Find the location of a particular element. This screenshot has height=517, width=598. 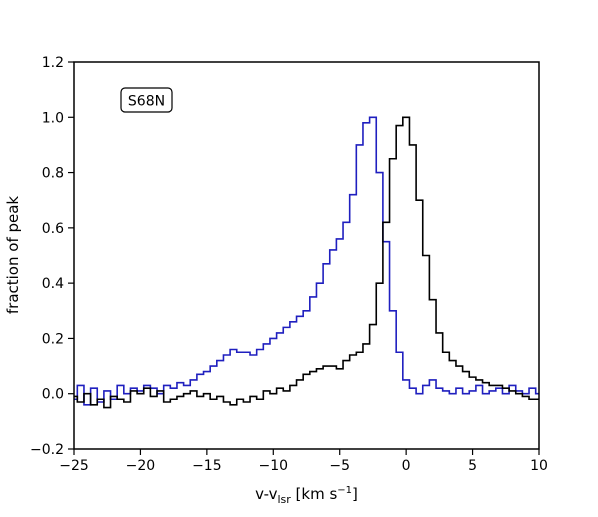

x-tick-label: −25 is located at coordinates (74, 466).